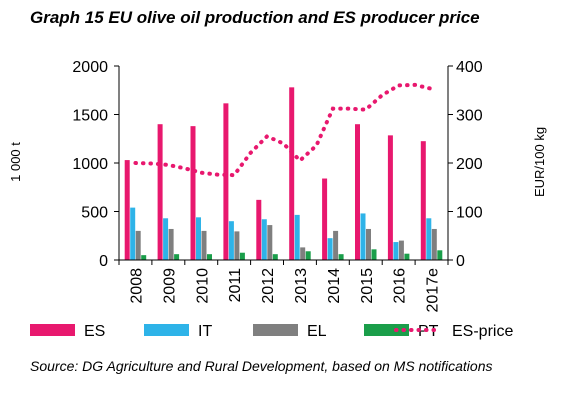 This screenshot has height=411, width=564. Describe the element at coordinates (275, 330) in the screenshot. I see `legend-swatch-el` at that location.